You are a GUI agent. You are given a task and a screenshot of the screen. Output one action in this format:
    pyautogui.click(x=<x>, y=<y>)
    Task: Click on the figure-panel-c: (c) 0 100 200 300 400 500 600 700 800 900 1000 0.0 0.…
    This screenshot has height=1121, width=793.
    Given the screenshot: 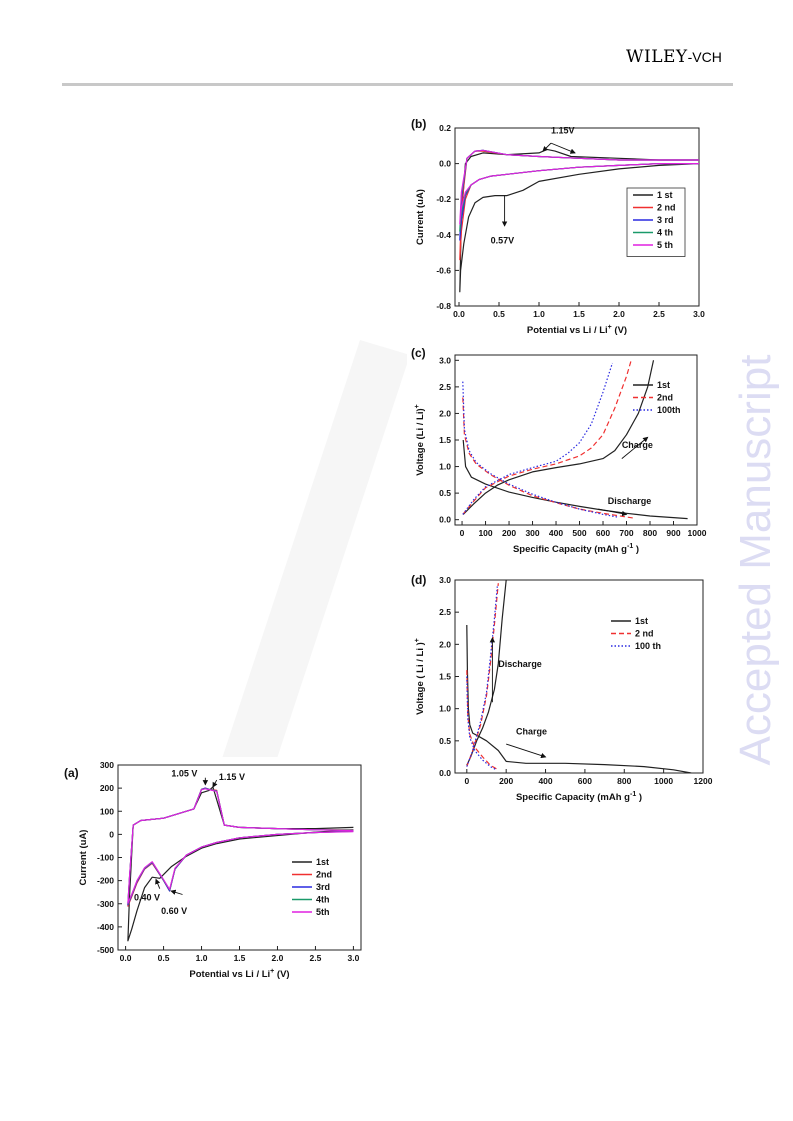 What is the action you would take?
    pyautogui.click(x=557, y=455)
    